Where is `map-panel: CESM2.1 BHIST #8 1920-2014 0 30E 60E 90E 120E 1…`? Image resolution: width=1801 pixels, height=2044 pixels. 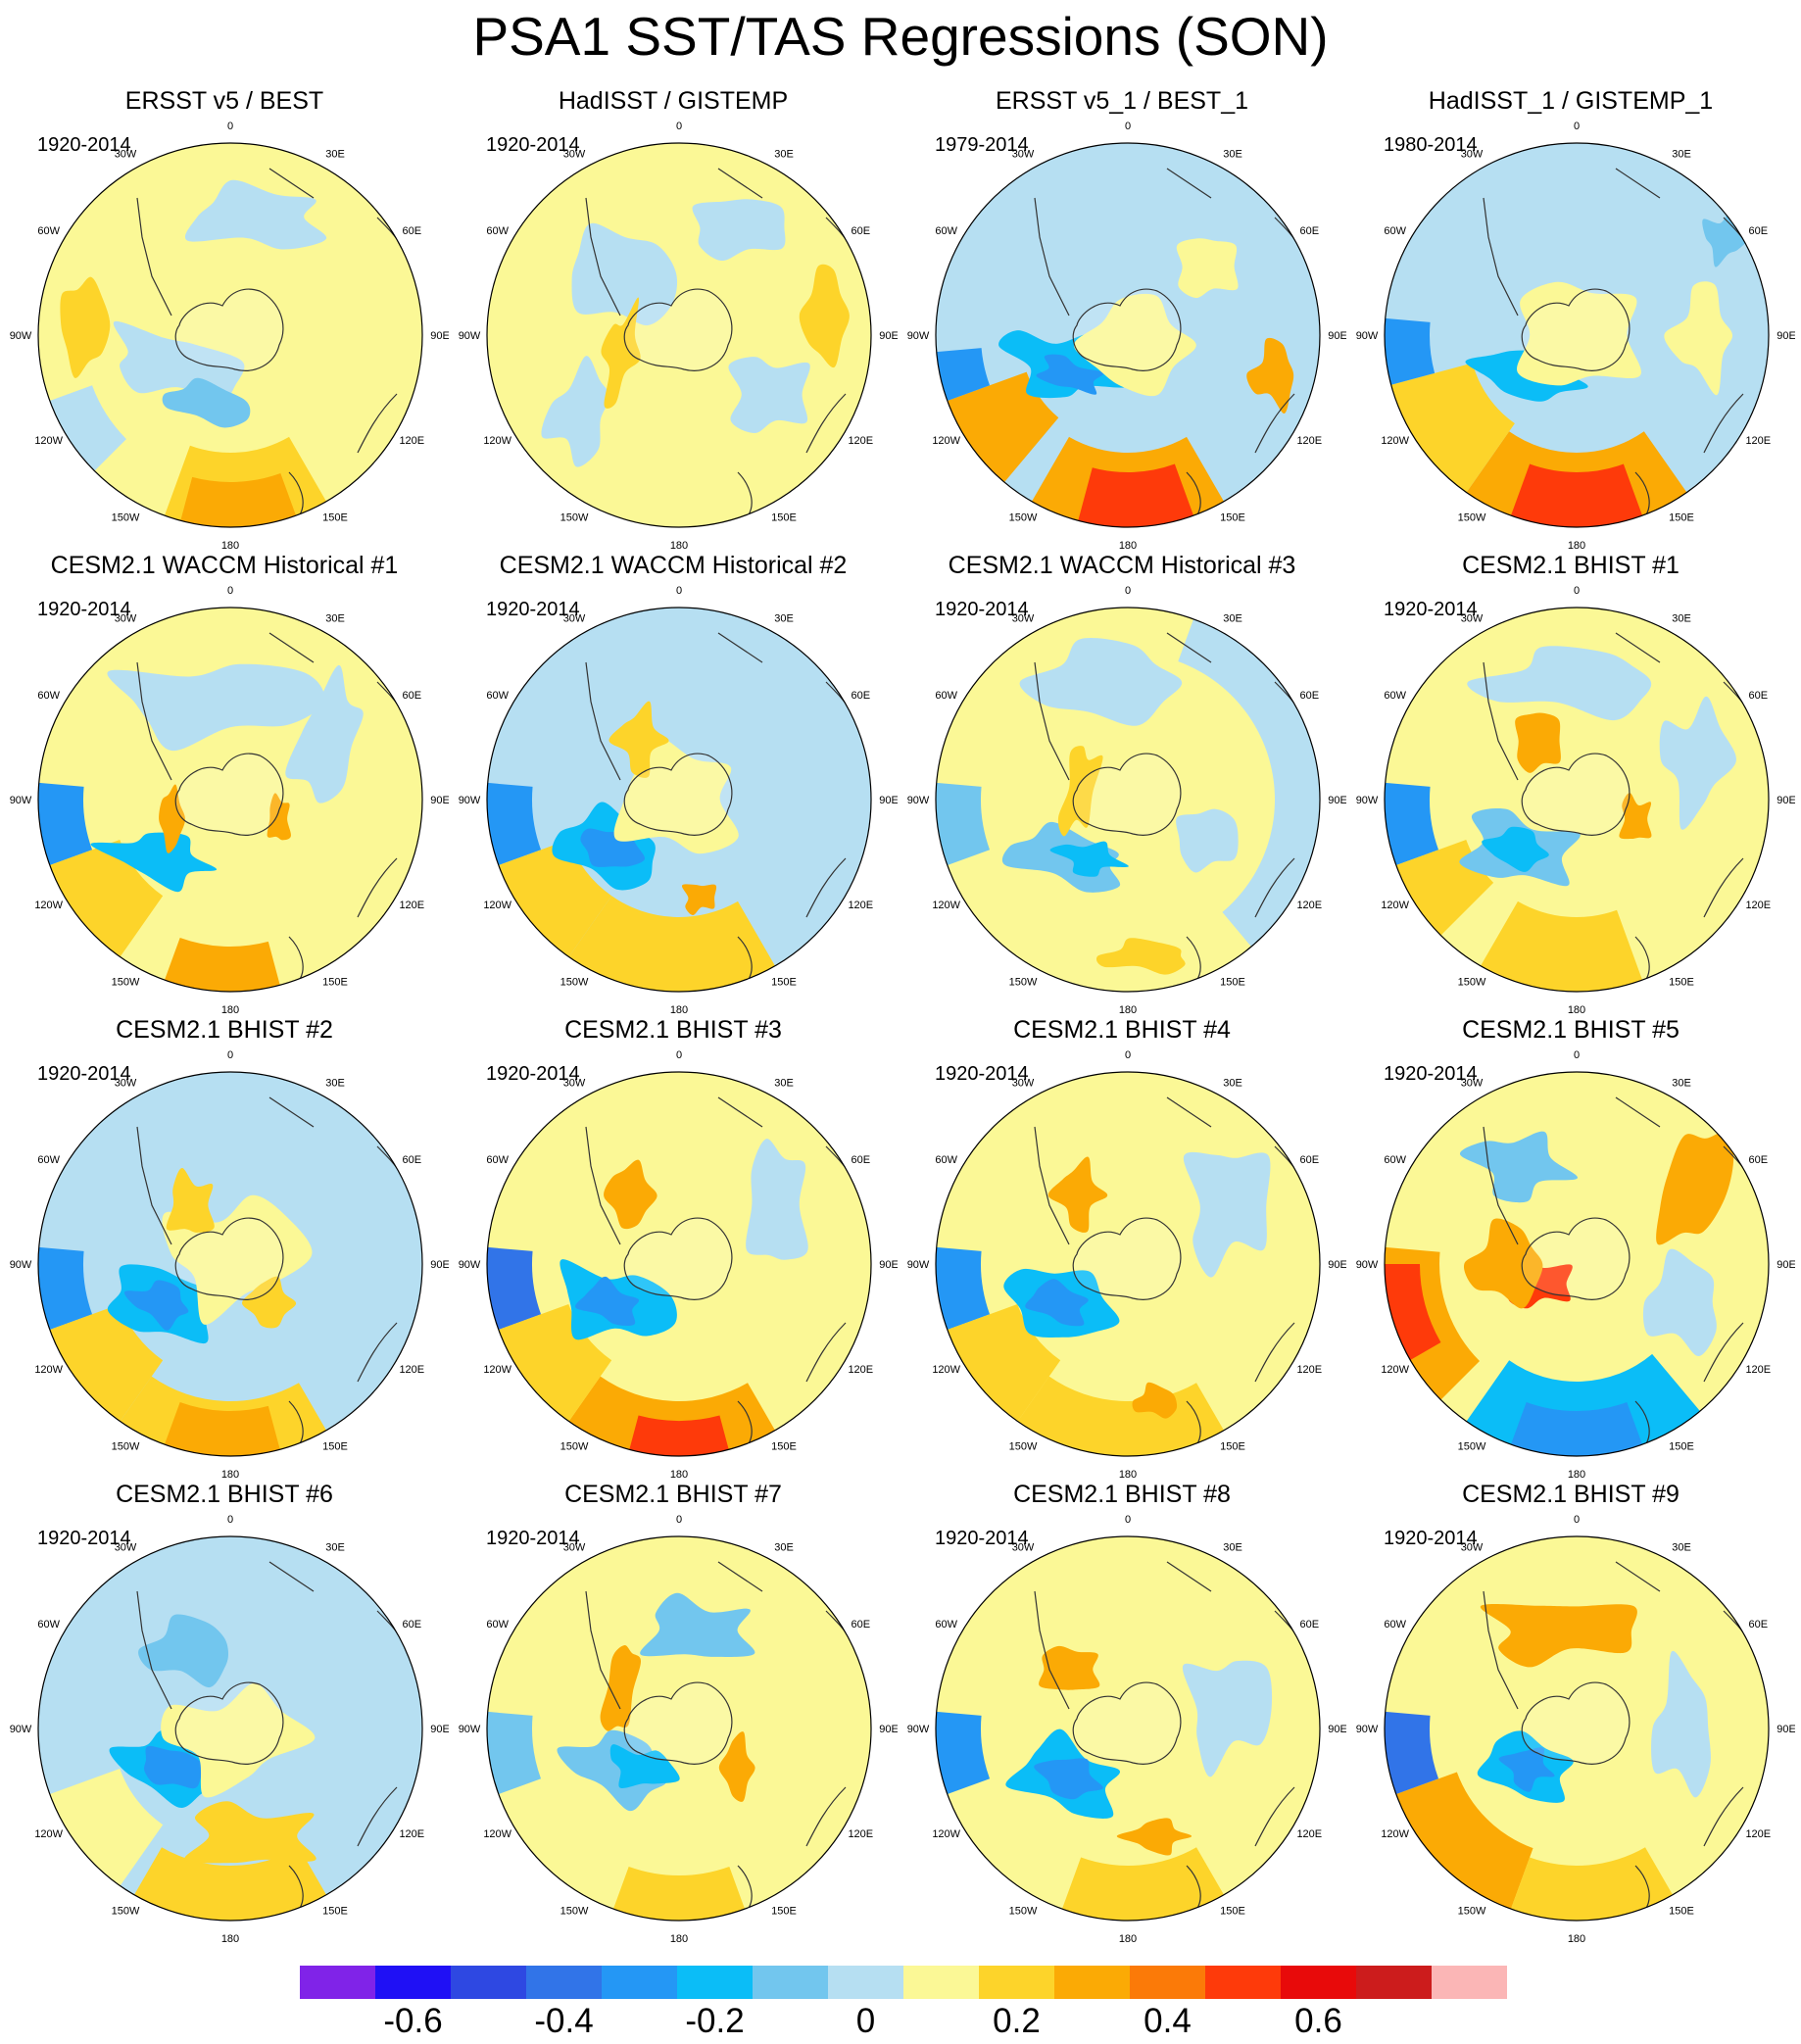
map-panel: CESM2.1 BHIST #8 1920-2014 0 30E 60E 90E 120E 1… is located at coordinates (1122, 1667).